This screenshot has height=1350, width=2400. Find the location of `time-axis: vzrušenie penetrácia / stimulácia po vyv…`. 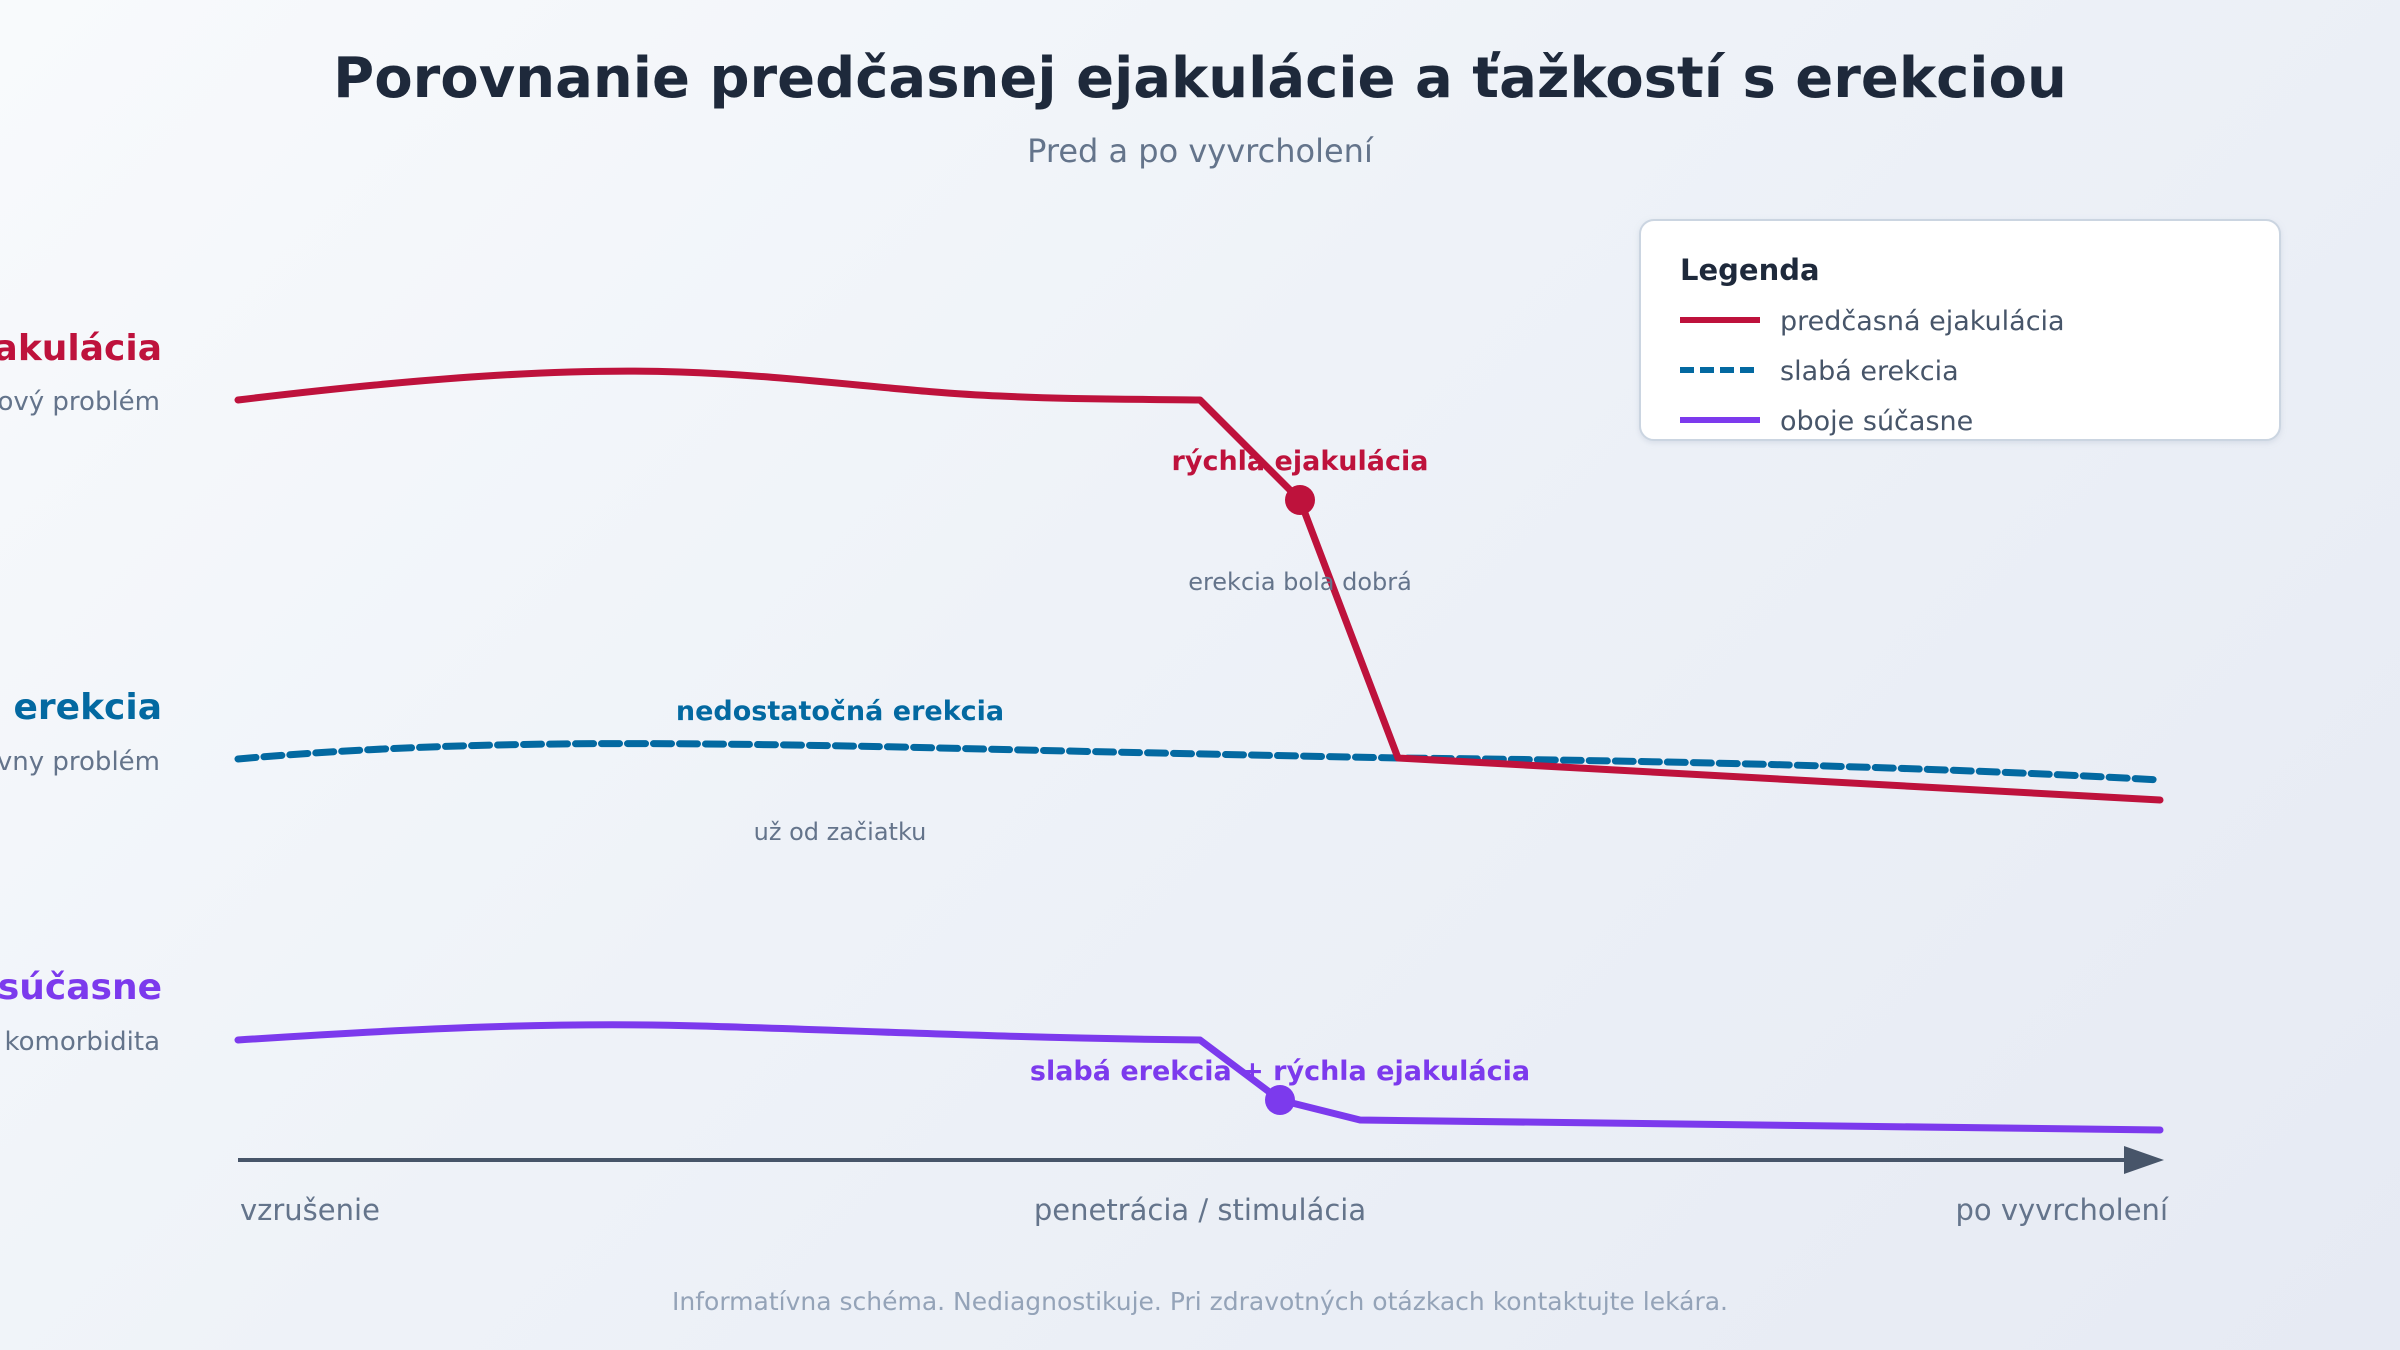

time-axis: vzrušenie penetrácia / stimulácia po vyv… is located at coordinates (1203, 1186).